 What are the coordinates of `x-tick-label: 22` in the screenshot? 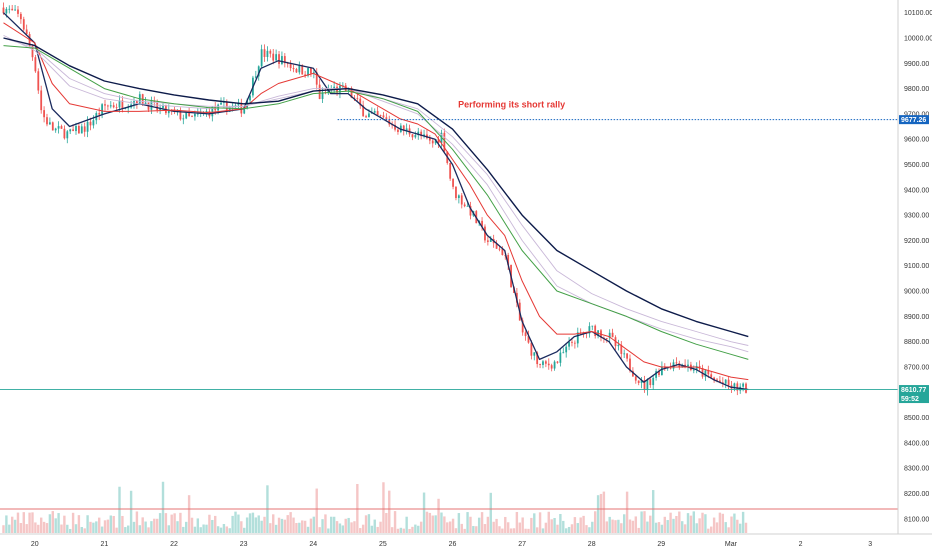 It's located at (174, 544).